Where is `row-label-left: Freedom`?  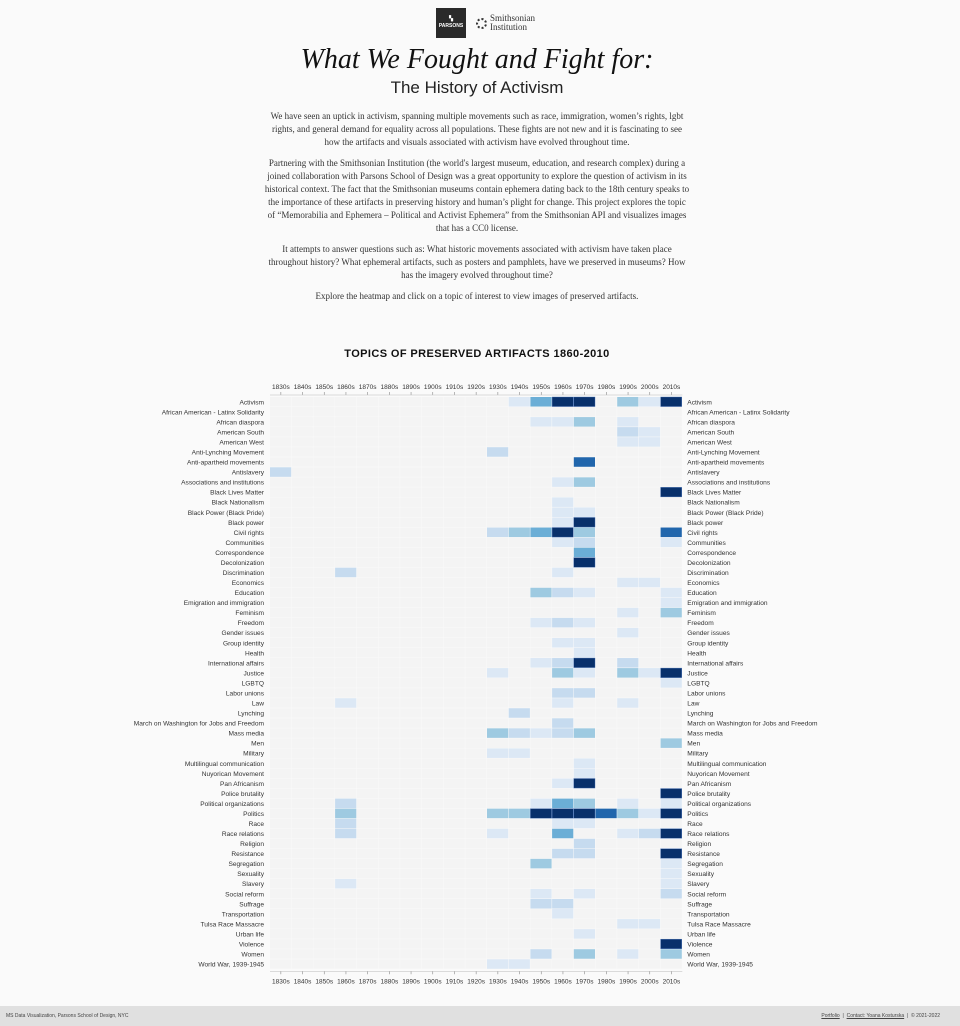
row-label-left: Freedom is located at coordinates (251, 623).